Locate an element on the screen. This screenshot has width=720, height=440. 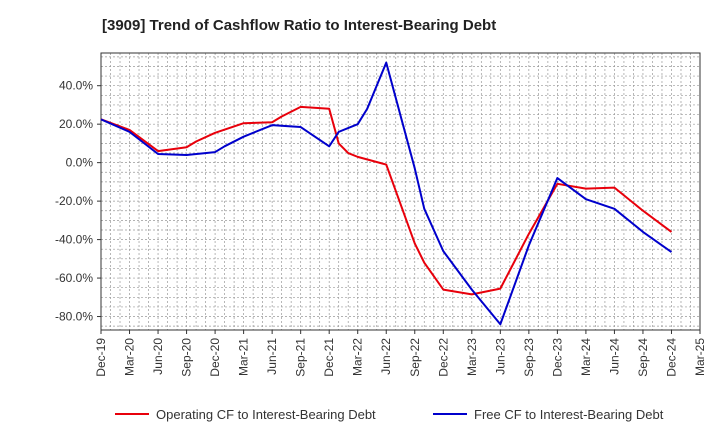
x-tick-label: Dec-22 is located at coordinates (443, 357).